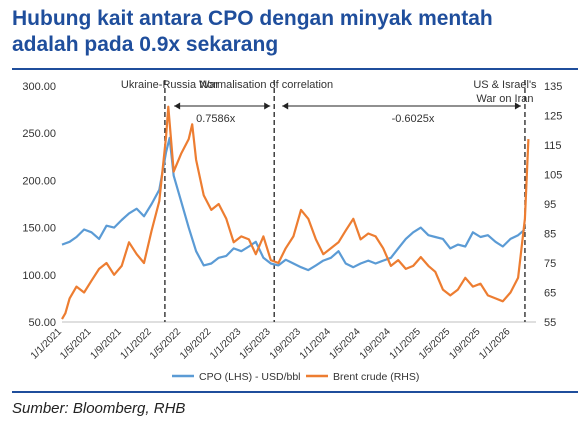 The height and width of the screenshot is (430, 584). What do you see at coordinates (39, 181) in the screenshot?
I see `left-axis-tick-label: 200.00` at bounding box center [39, 181].